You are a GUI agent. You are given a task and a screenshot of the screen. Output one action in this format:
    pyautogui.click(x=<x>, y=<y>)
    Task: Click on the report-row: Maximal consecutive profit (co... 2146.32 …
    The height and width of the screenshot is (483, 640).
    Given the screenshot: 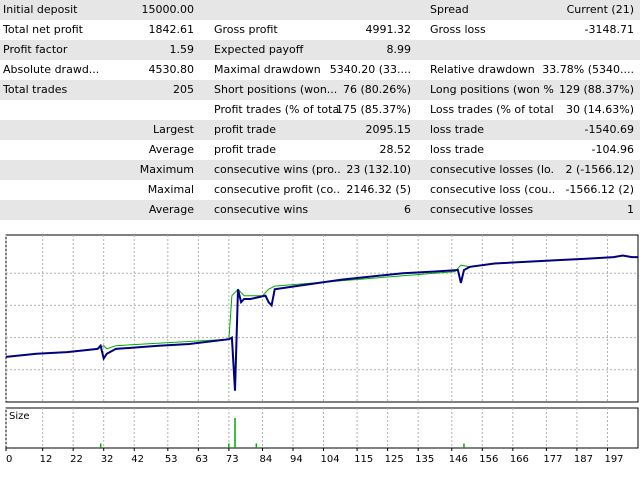 What is the action you would take?
    pyautogui.click(x=320, y=190)
    